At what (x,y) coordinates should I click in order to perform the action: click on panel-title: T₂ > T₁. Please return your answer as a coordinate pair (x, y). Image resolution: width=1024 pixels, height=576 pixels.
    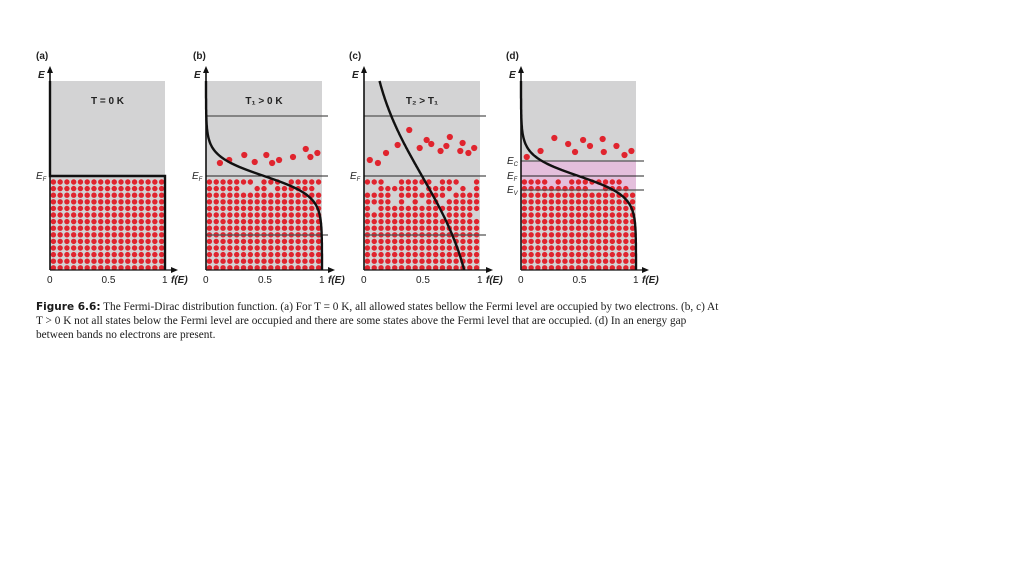
    Looking at the image, I should click on (422, 101).